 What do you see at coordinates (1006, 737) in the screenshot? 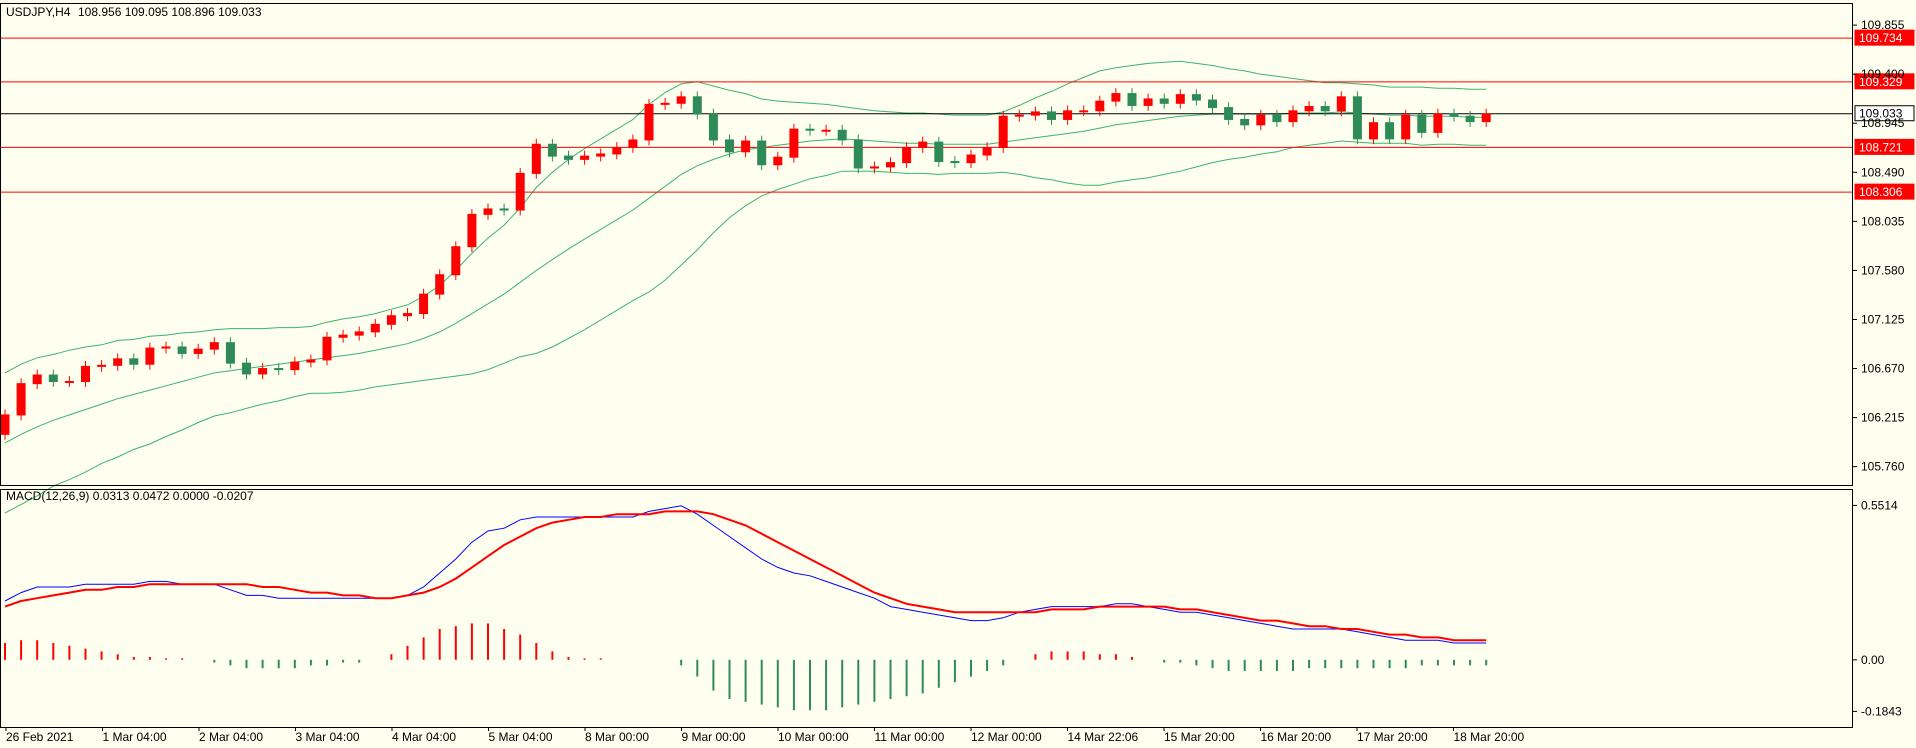
I see `time-label: 12 Mar 00:00` at bounding box center [1006, 737].